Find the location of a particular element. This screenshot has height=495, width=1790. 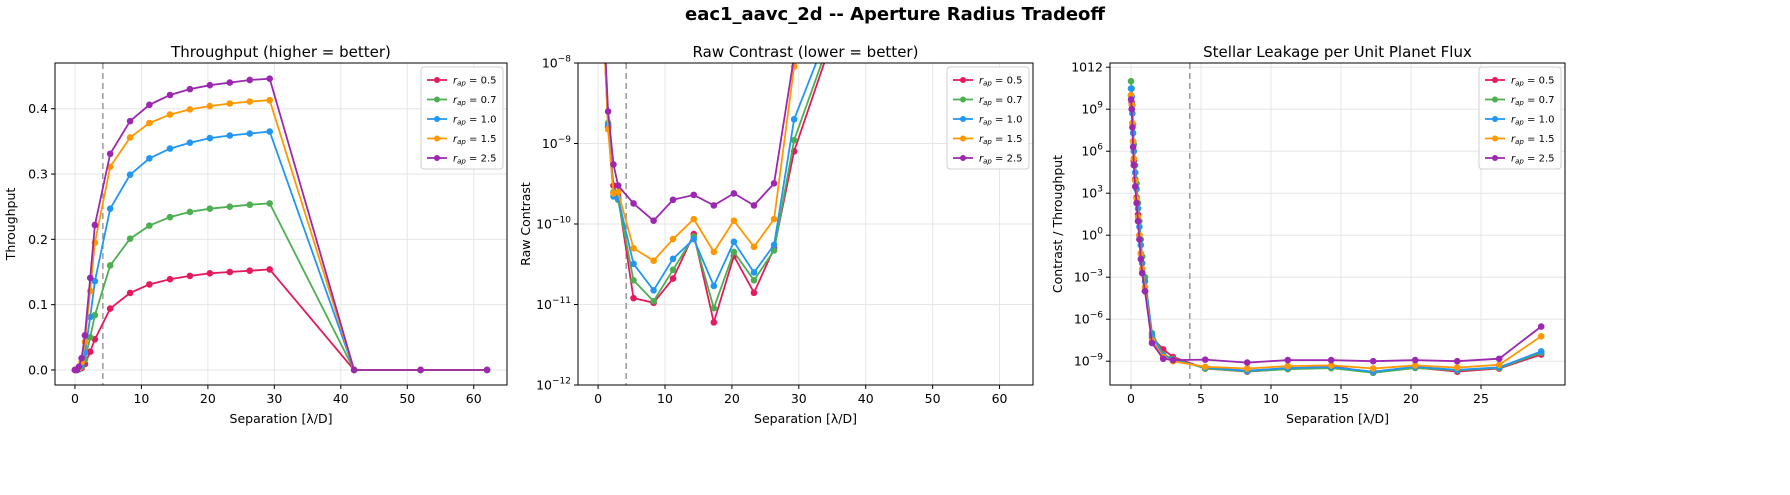

y-tick-label: 10⁻⁸ is located at coordinates (556, 63).